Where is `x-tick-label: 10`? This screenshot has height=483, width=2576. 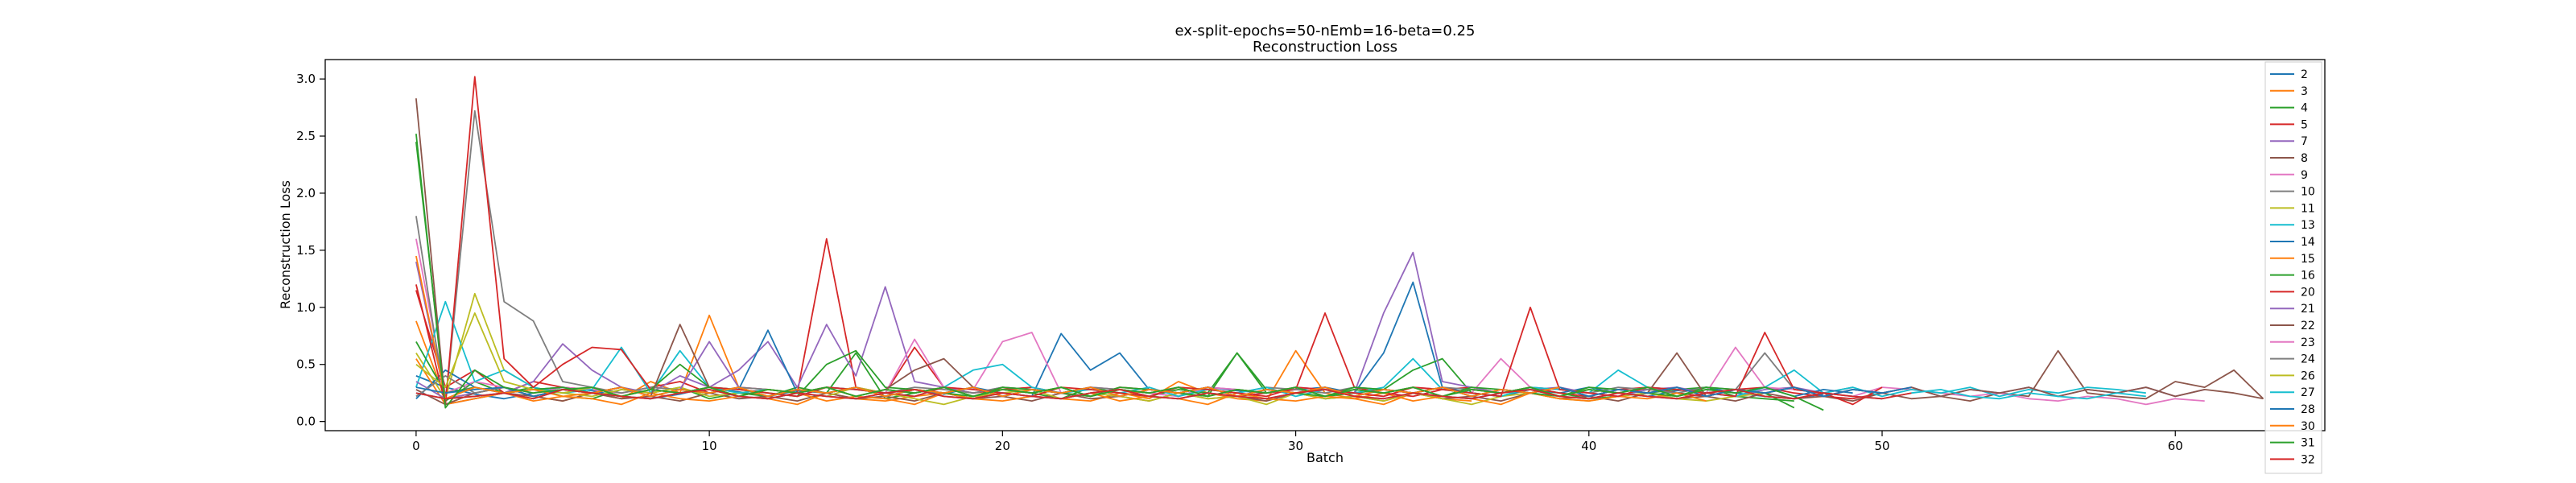
x-tick-label: 10 is located at coordinates (709, 446).